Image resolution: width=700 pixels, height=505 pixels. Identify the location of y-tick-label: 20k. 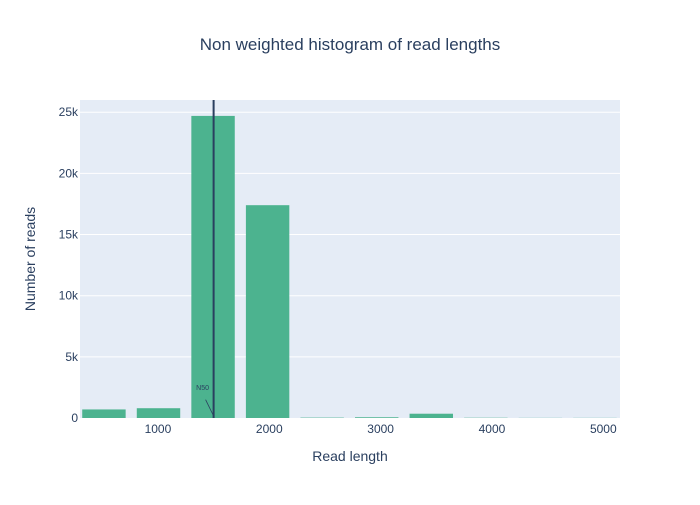
(69, 173).